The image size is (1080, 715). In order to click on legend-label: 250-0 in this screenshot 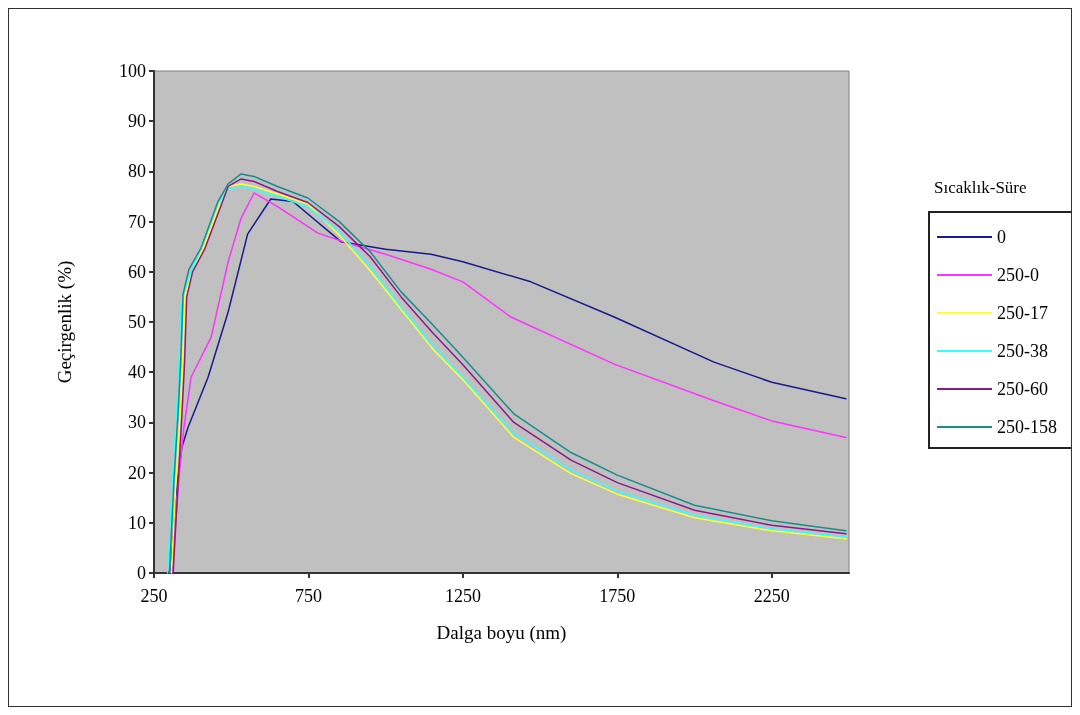, I will do `click(1018, 275)`.